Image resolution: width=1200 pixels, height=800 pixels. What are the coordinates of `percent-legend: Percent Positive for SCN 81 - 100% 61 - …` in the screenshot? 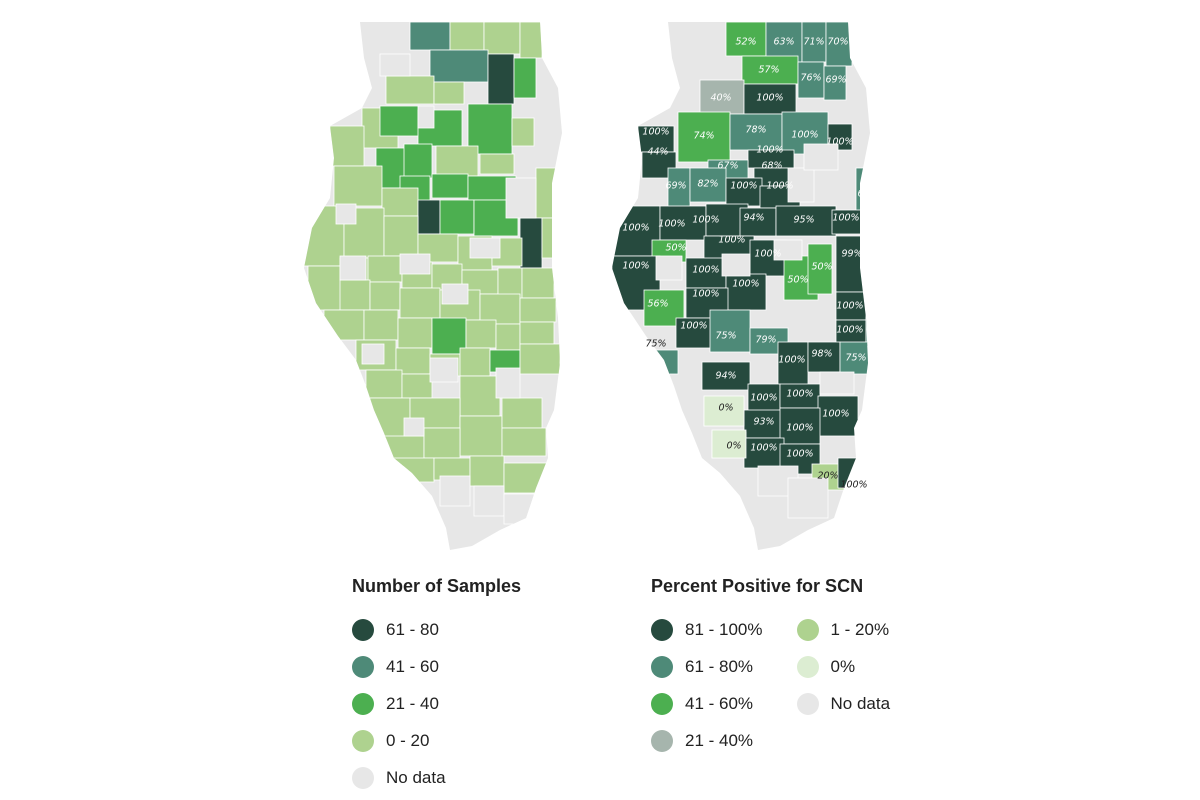 It's located at (770, 667).